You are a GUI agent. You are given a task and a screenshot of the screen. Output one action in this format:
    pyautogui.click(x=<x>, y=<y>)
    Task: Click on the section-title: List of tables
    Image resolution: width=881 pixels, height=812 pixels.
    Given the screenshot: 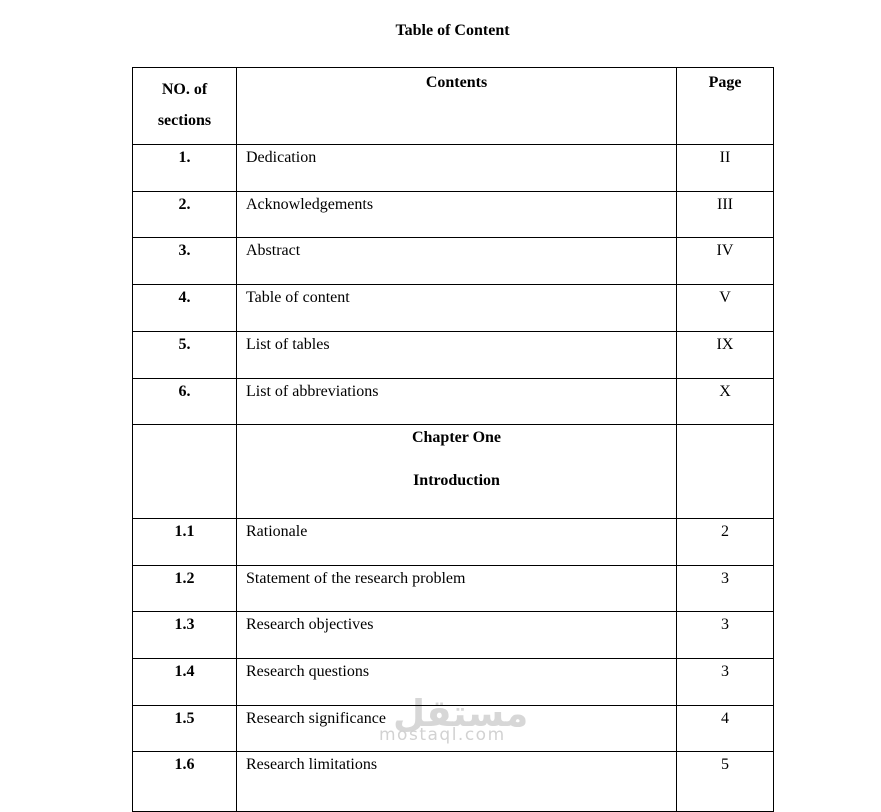 What is the action you would take?
    pyautogui.click(x=456, y=355)
    